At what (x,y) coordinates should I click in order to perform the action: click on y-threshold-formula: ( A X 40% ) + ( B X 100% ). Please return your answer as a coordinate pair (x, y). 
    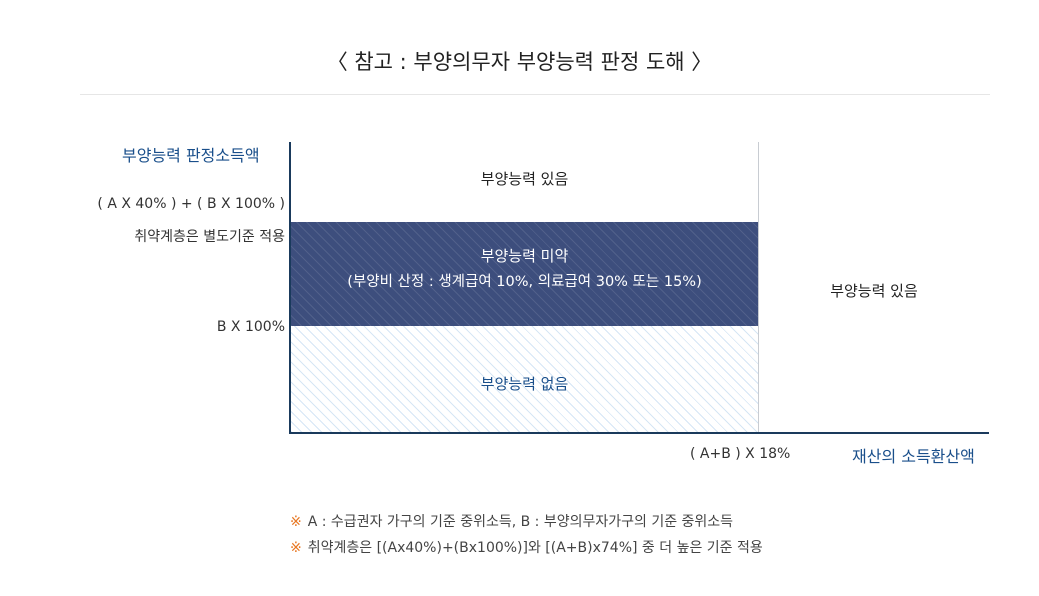
    Looking at the image, I should click on (191, 204).